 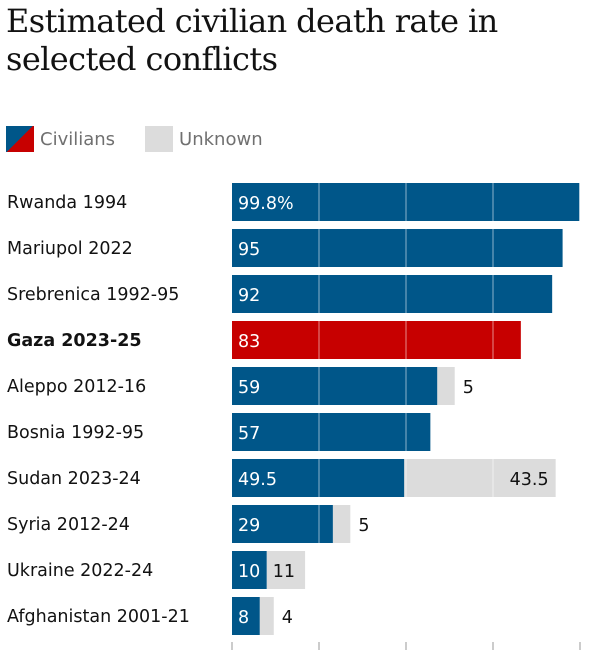 I want to click on data-label-unknown: 4, so click(x=287, y=618).